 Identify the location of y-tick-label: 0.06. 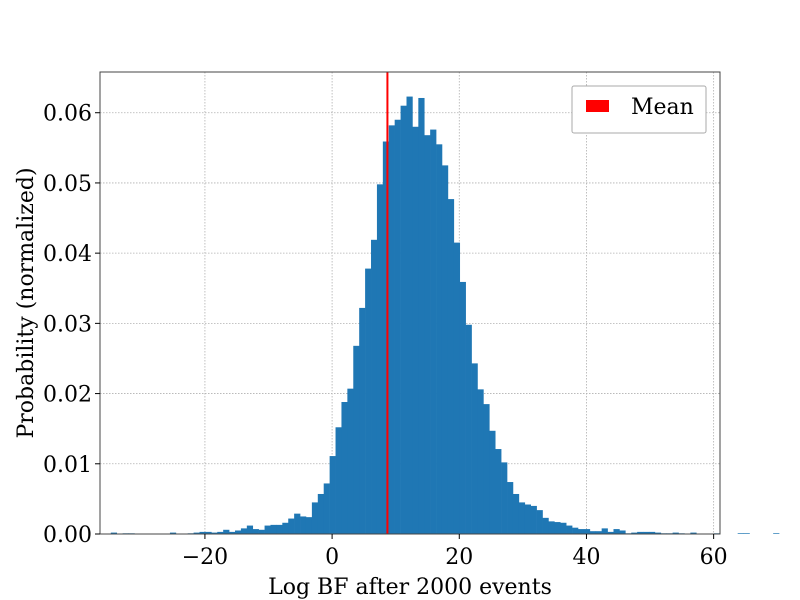
(67, 114).